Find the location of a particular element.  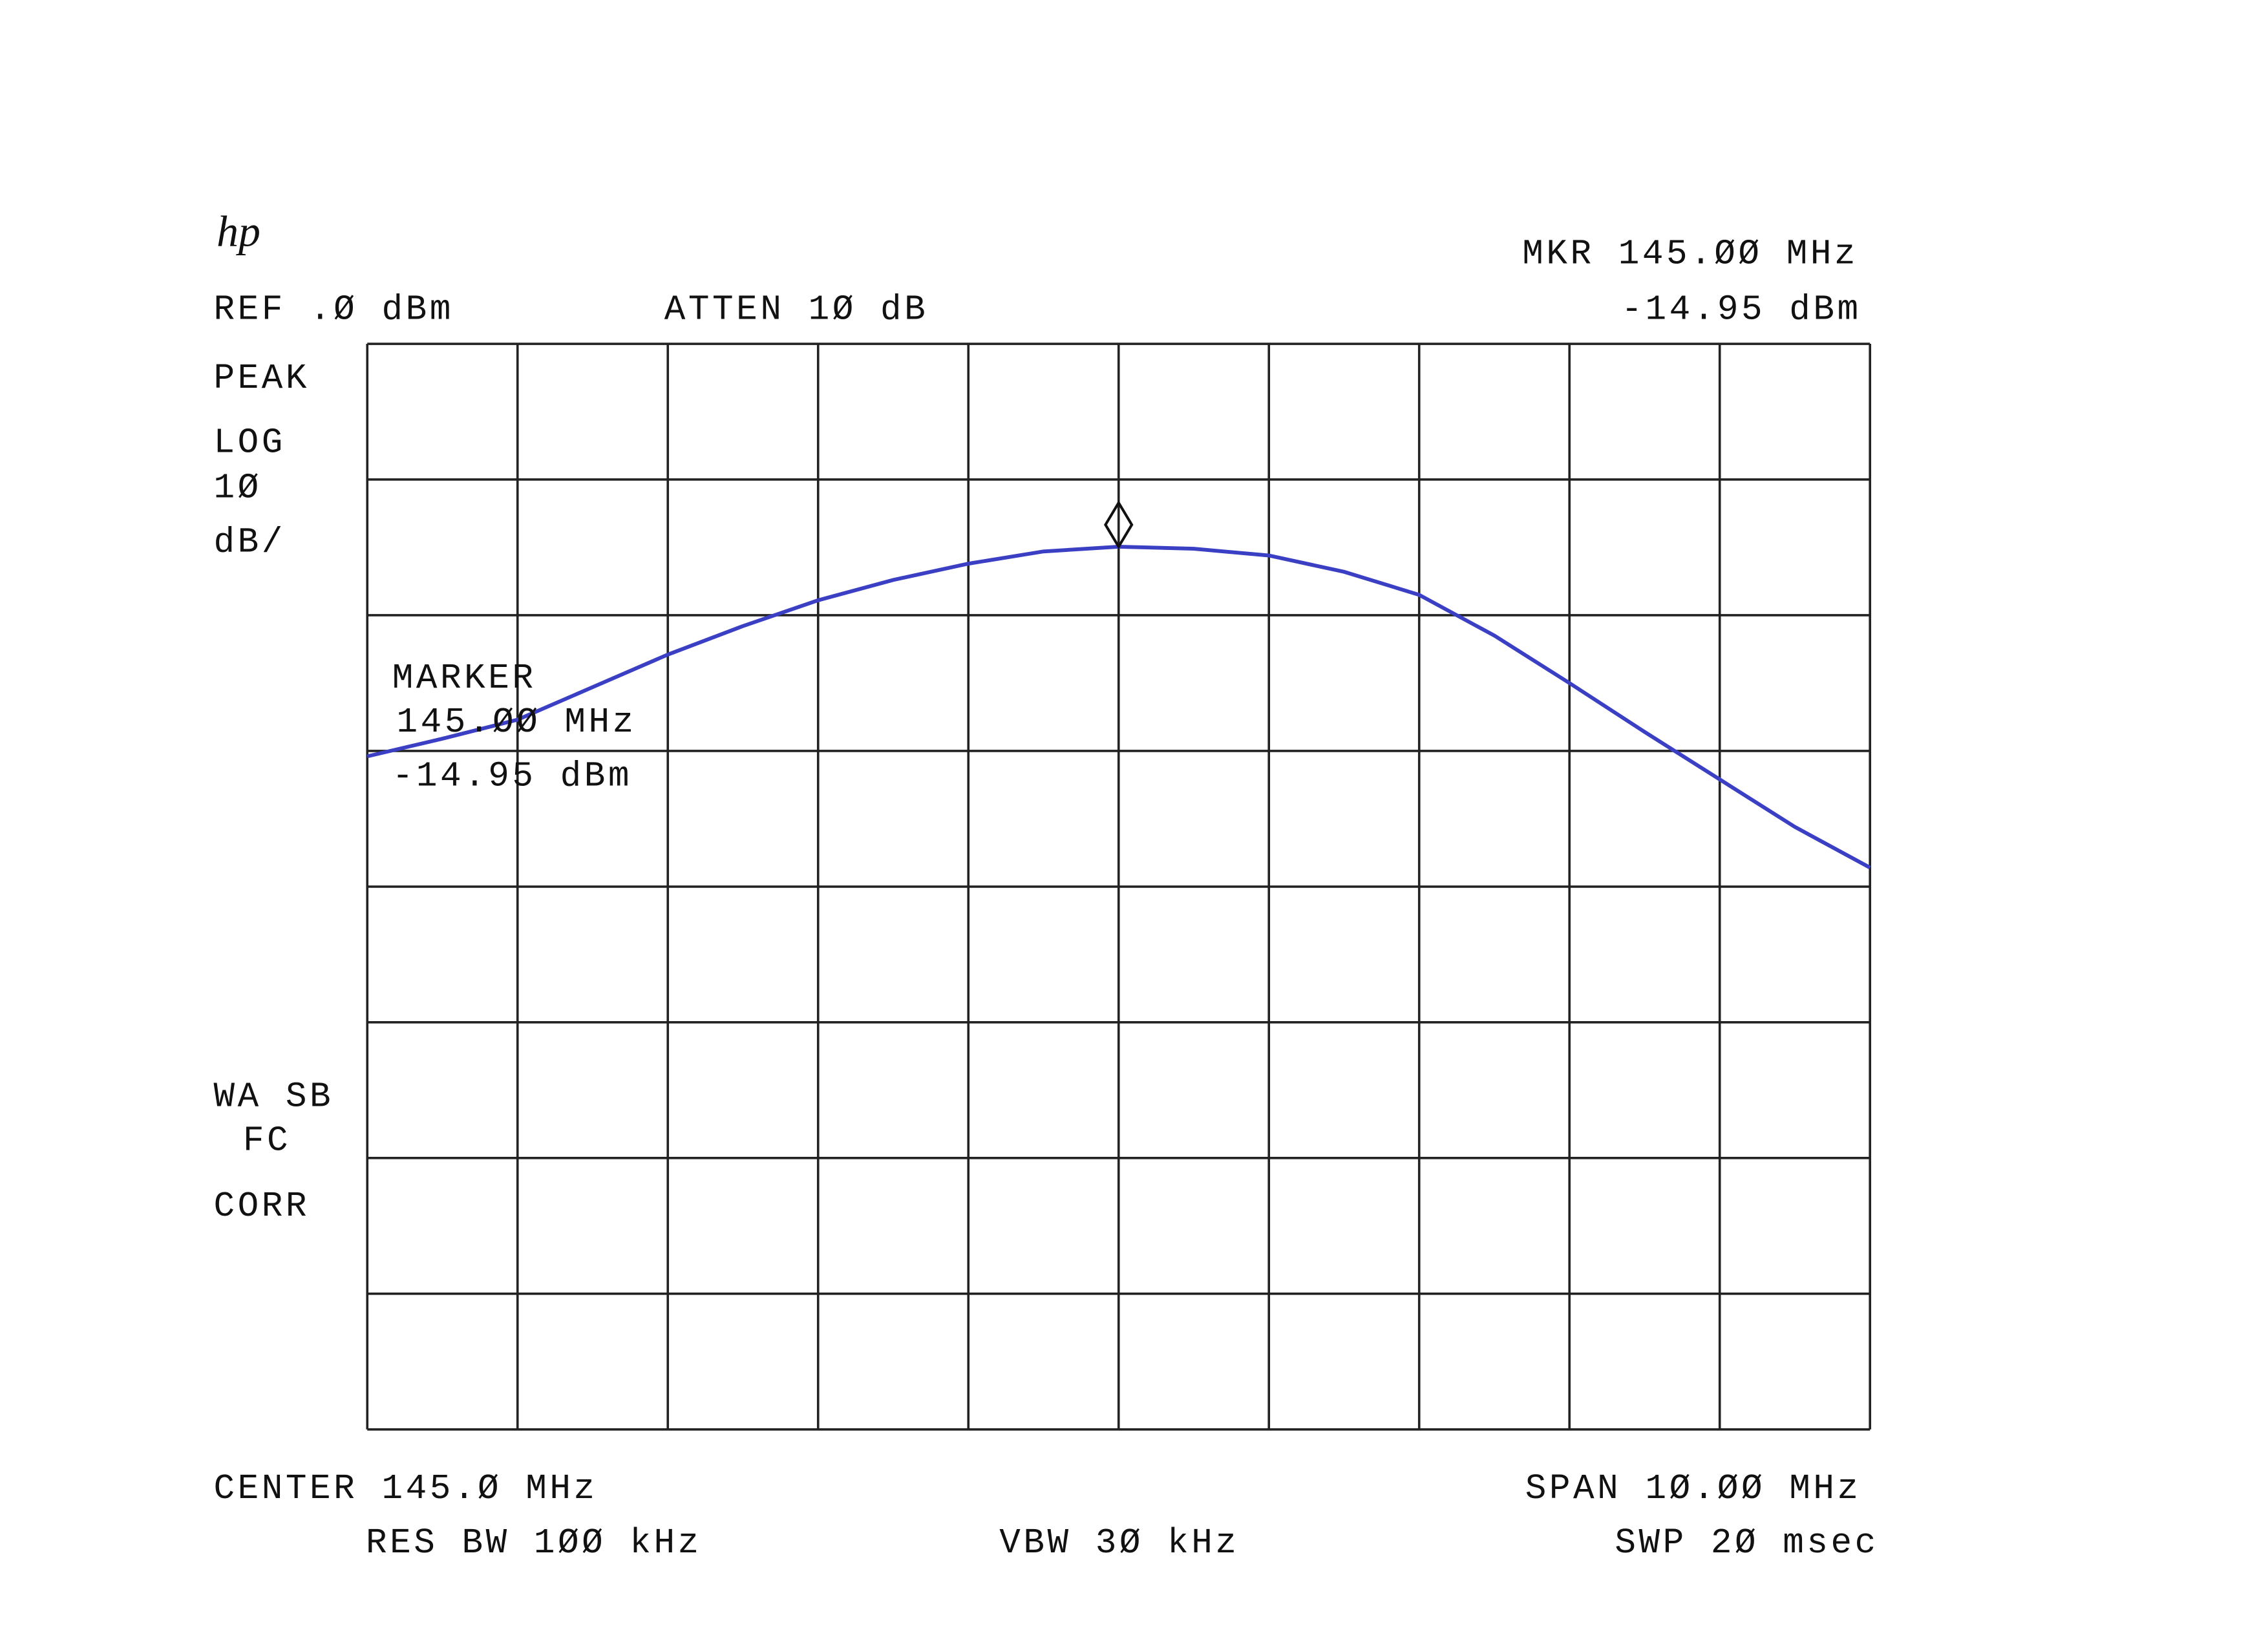

marker is located at coordinates (1118, 524).